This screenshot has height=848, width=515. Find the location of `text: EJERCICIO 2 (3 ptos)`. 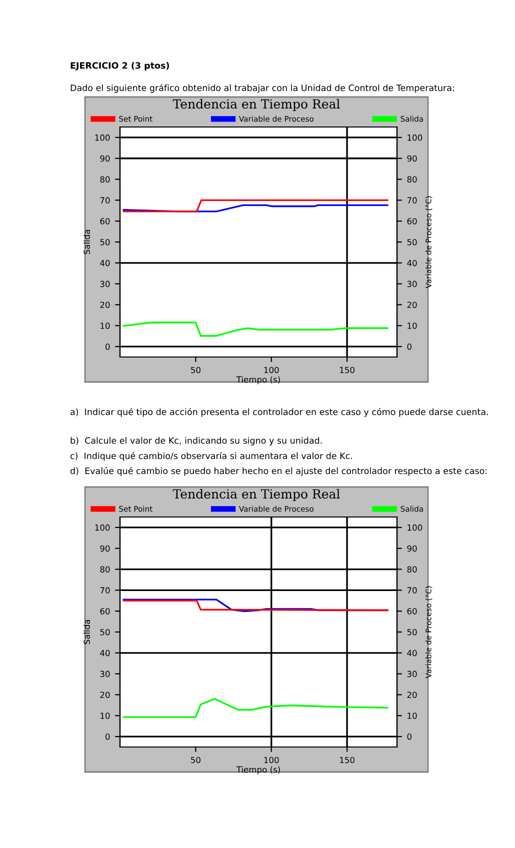

text: EJERCICIO 2 (3 ptos) is located at coordinates (119, 66).